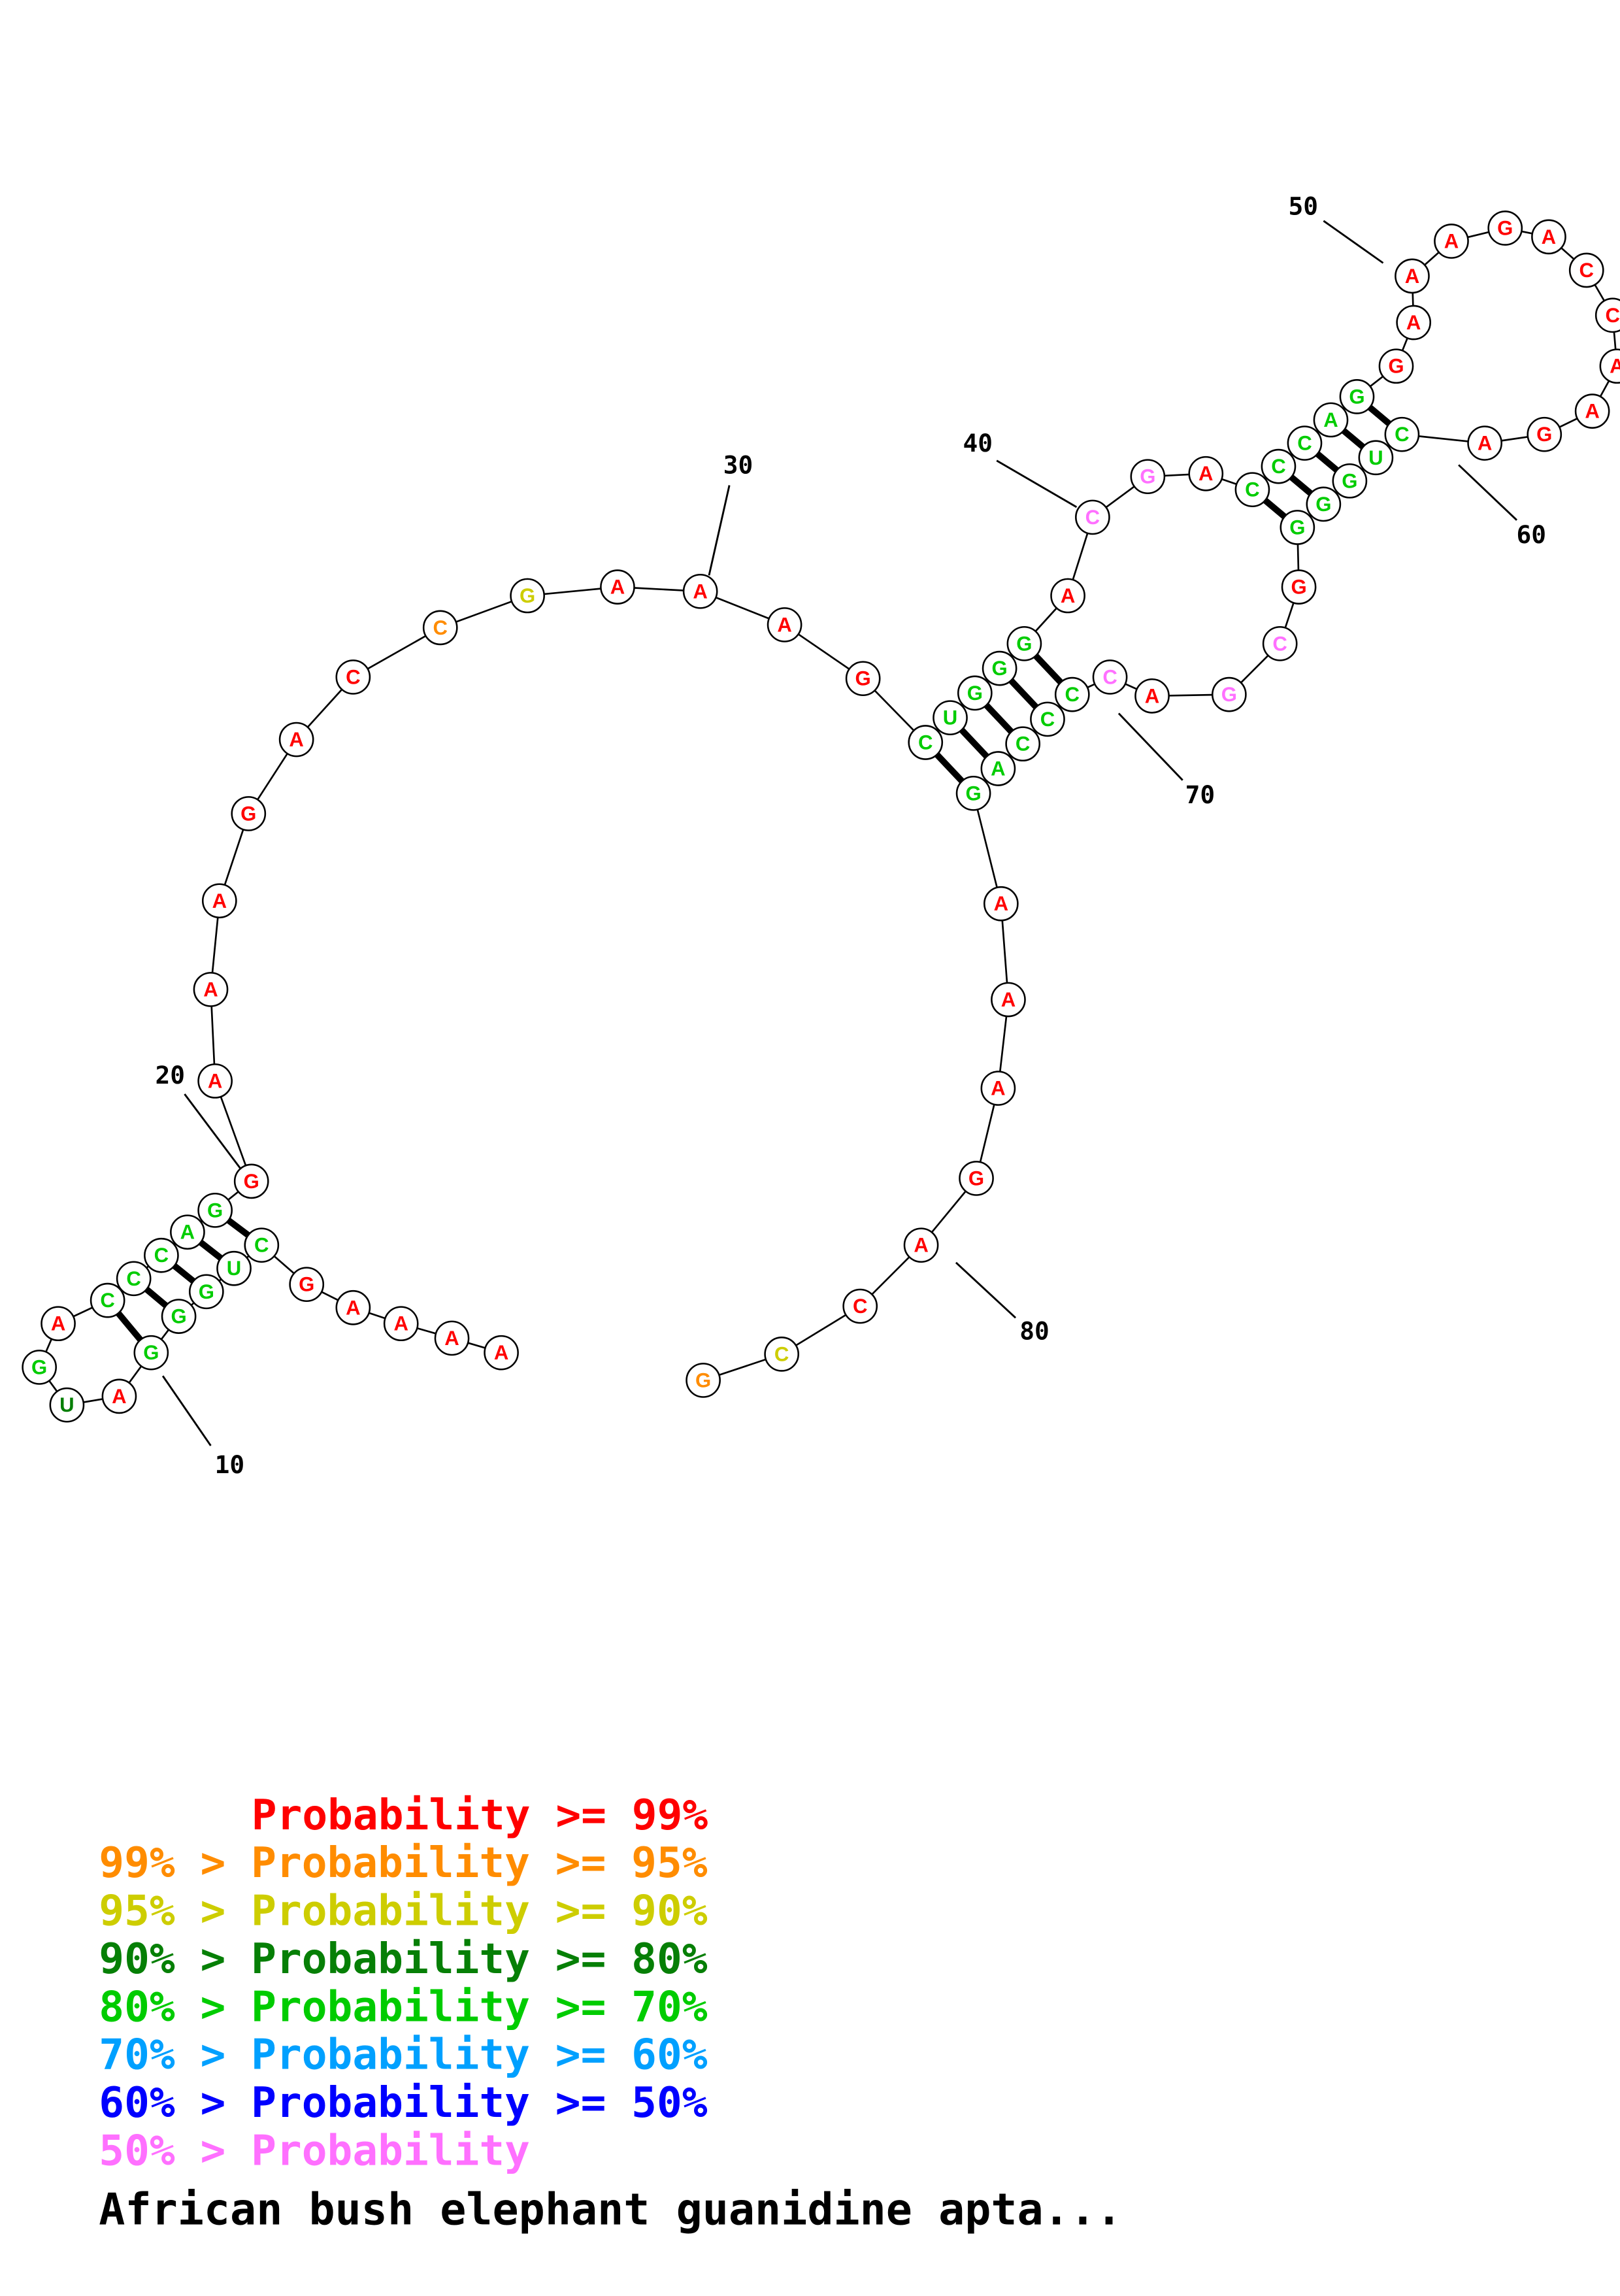 The width and height of the screenshot is (1620, 2296). What do you see at coordinates (1303, 206) in the screenshot?
I see `position-label: 50` at bounding box center [1303, 206].